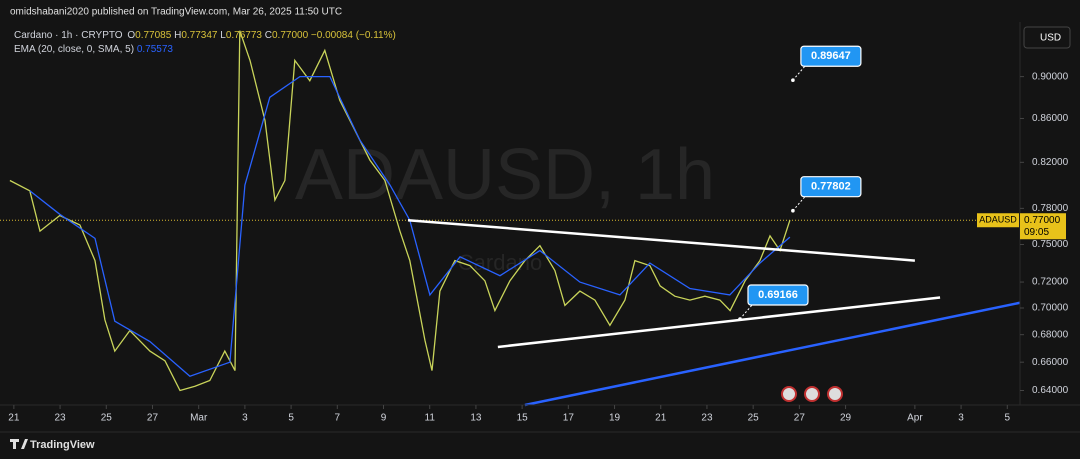 Image resolution: width=1080 pixels, height=459 pixels. What do you see at coordinates (1050, 334) in the screenshot?
I see `y-tick-label: 0.68000` at bounding box center [1050, 334].